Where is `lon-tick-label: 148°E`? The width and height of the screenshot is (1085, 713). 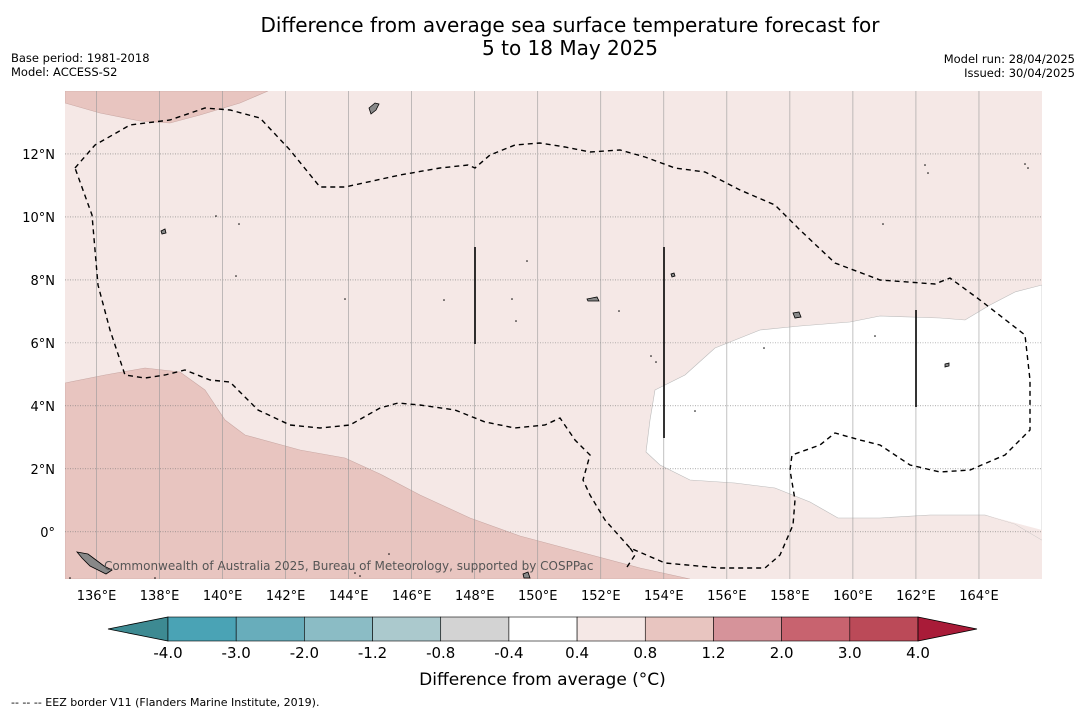 lon-tick-label: 148°E is located at coordinates (475, 596).